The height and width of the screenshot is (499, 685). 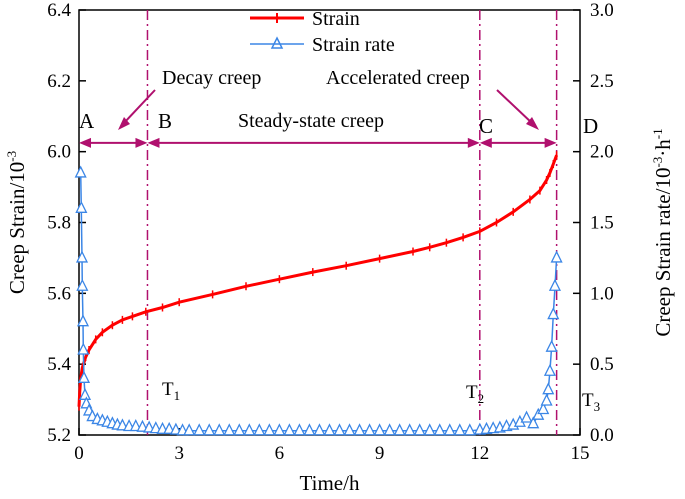 I want to click on legend-rate-marker, so click(x=277, y=42).